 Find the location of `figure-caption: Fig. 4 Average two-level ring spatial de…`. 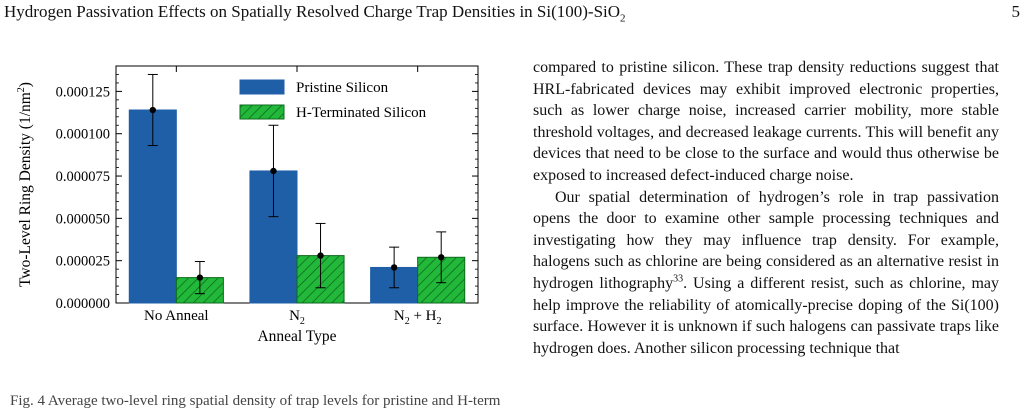

figure-caption: Fig. 4 Average two-level ring spatial de… is located at coordinates (255, 401).